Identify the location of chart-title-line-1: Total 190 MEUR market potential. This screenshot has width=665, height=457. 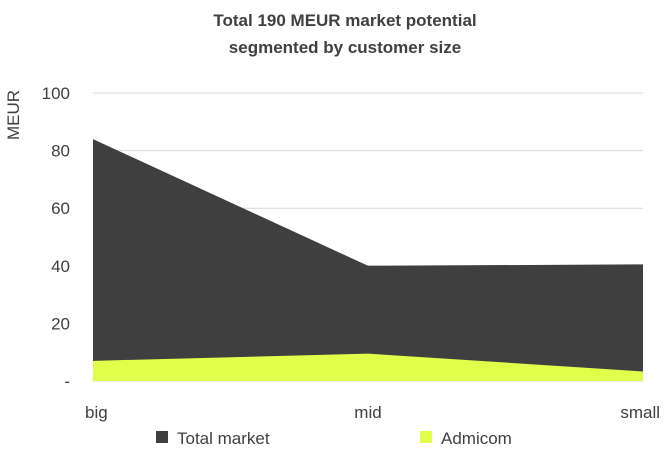
(344, 20).